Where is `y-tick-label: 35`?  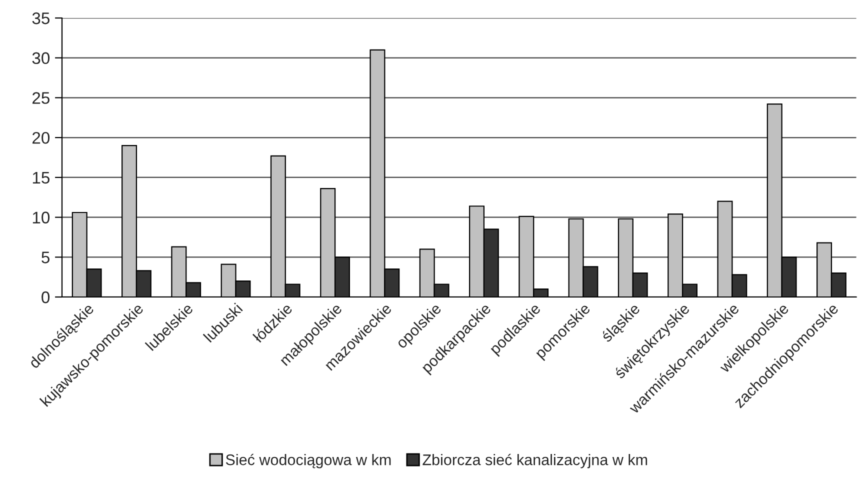 y-tick-label: 35 is located at coordinates (41, 18).